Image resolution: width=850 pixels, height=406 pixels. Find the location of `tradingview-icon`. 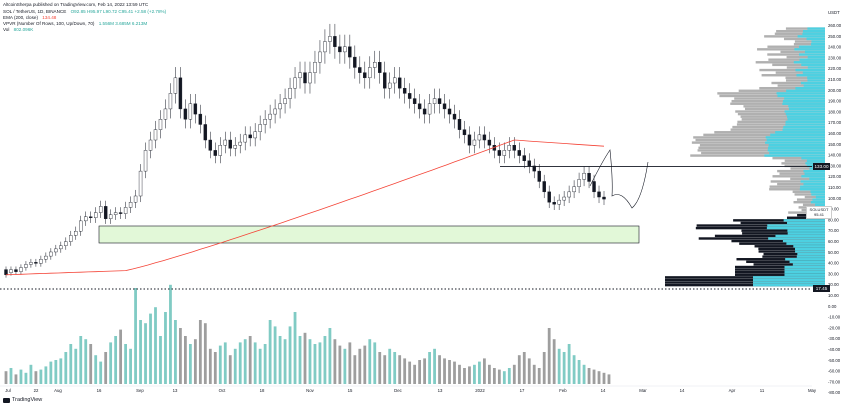

tradingview-icon is located at coordinates (6, 400).